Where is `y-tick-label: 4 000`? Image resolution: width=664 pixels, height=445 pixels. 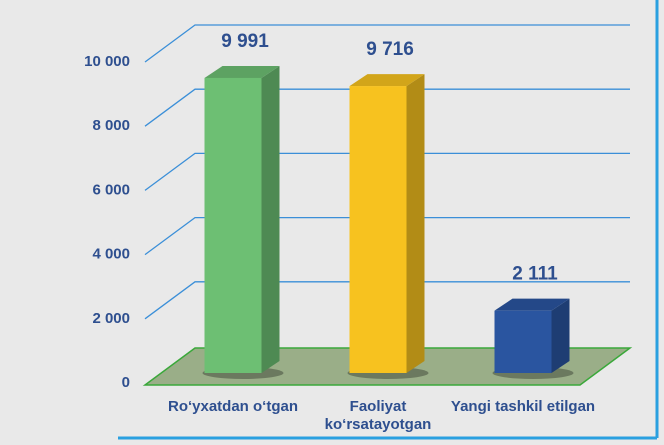 y-tick-label: 4 000 is located at coordinates (111, 254).